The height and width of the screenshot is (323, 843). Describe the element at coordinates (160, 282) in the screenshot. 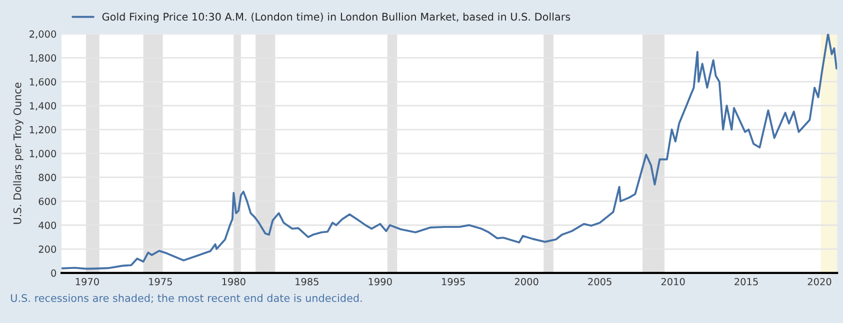

I see `x-tick-label: 1975` at that location.